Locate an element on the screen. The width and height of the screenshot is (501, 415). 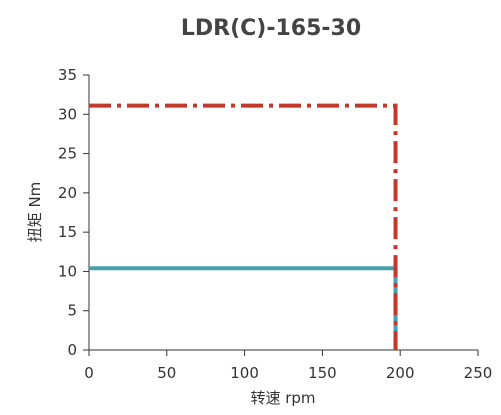
x-tick-label: 50 is located at coordinates (166, 373).